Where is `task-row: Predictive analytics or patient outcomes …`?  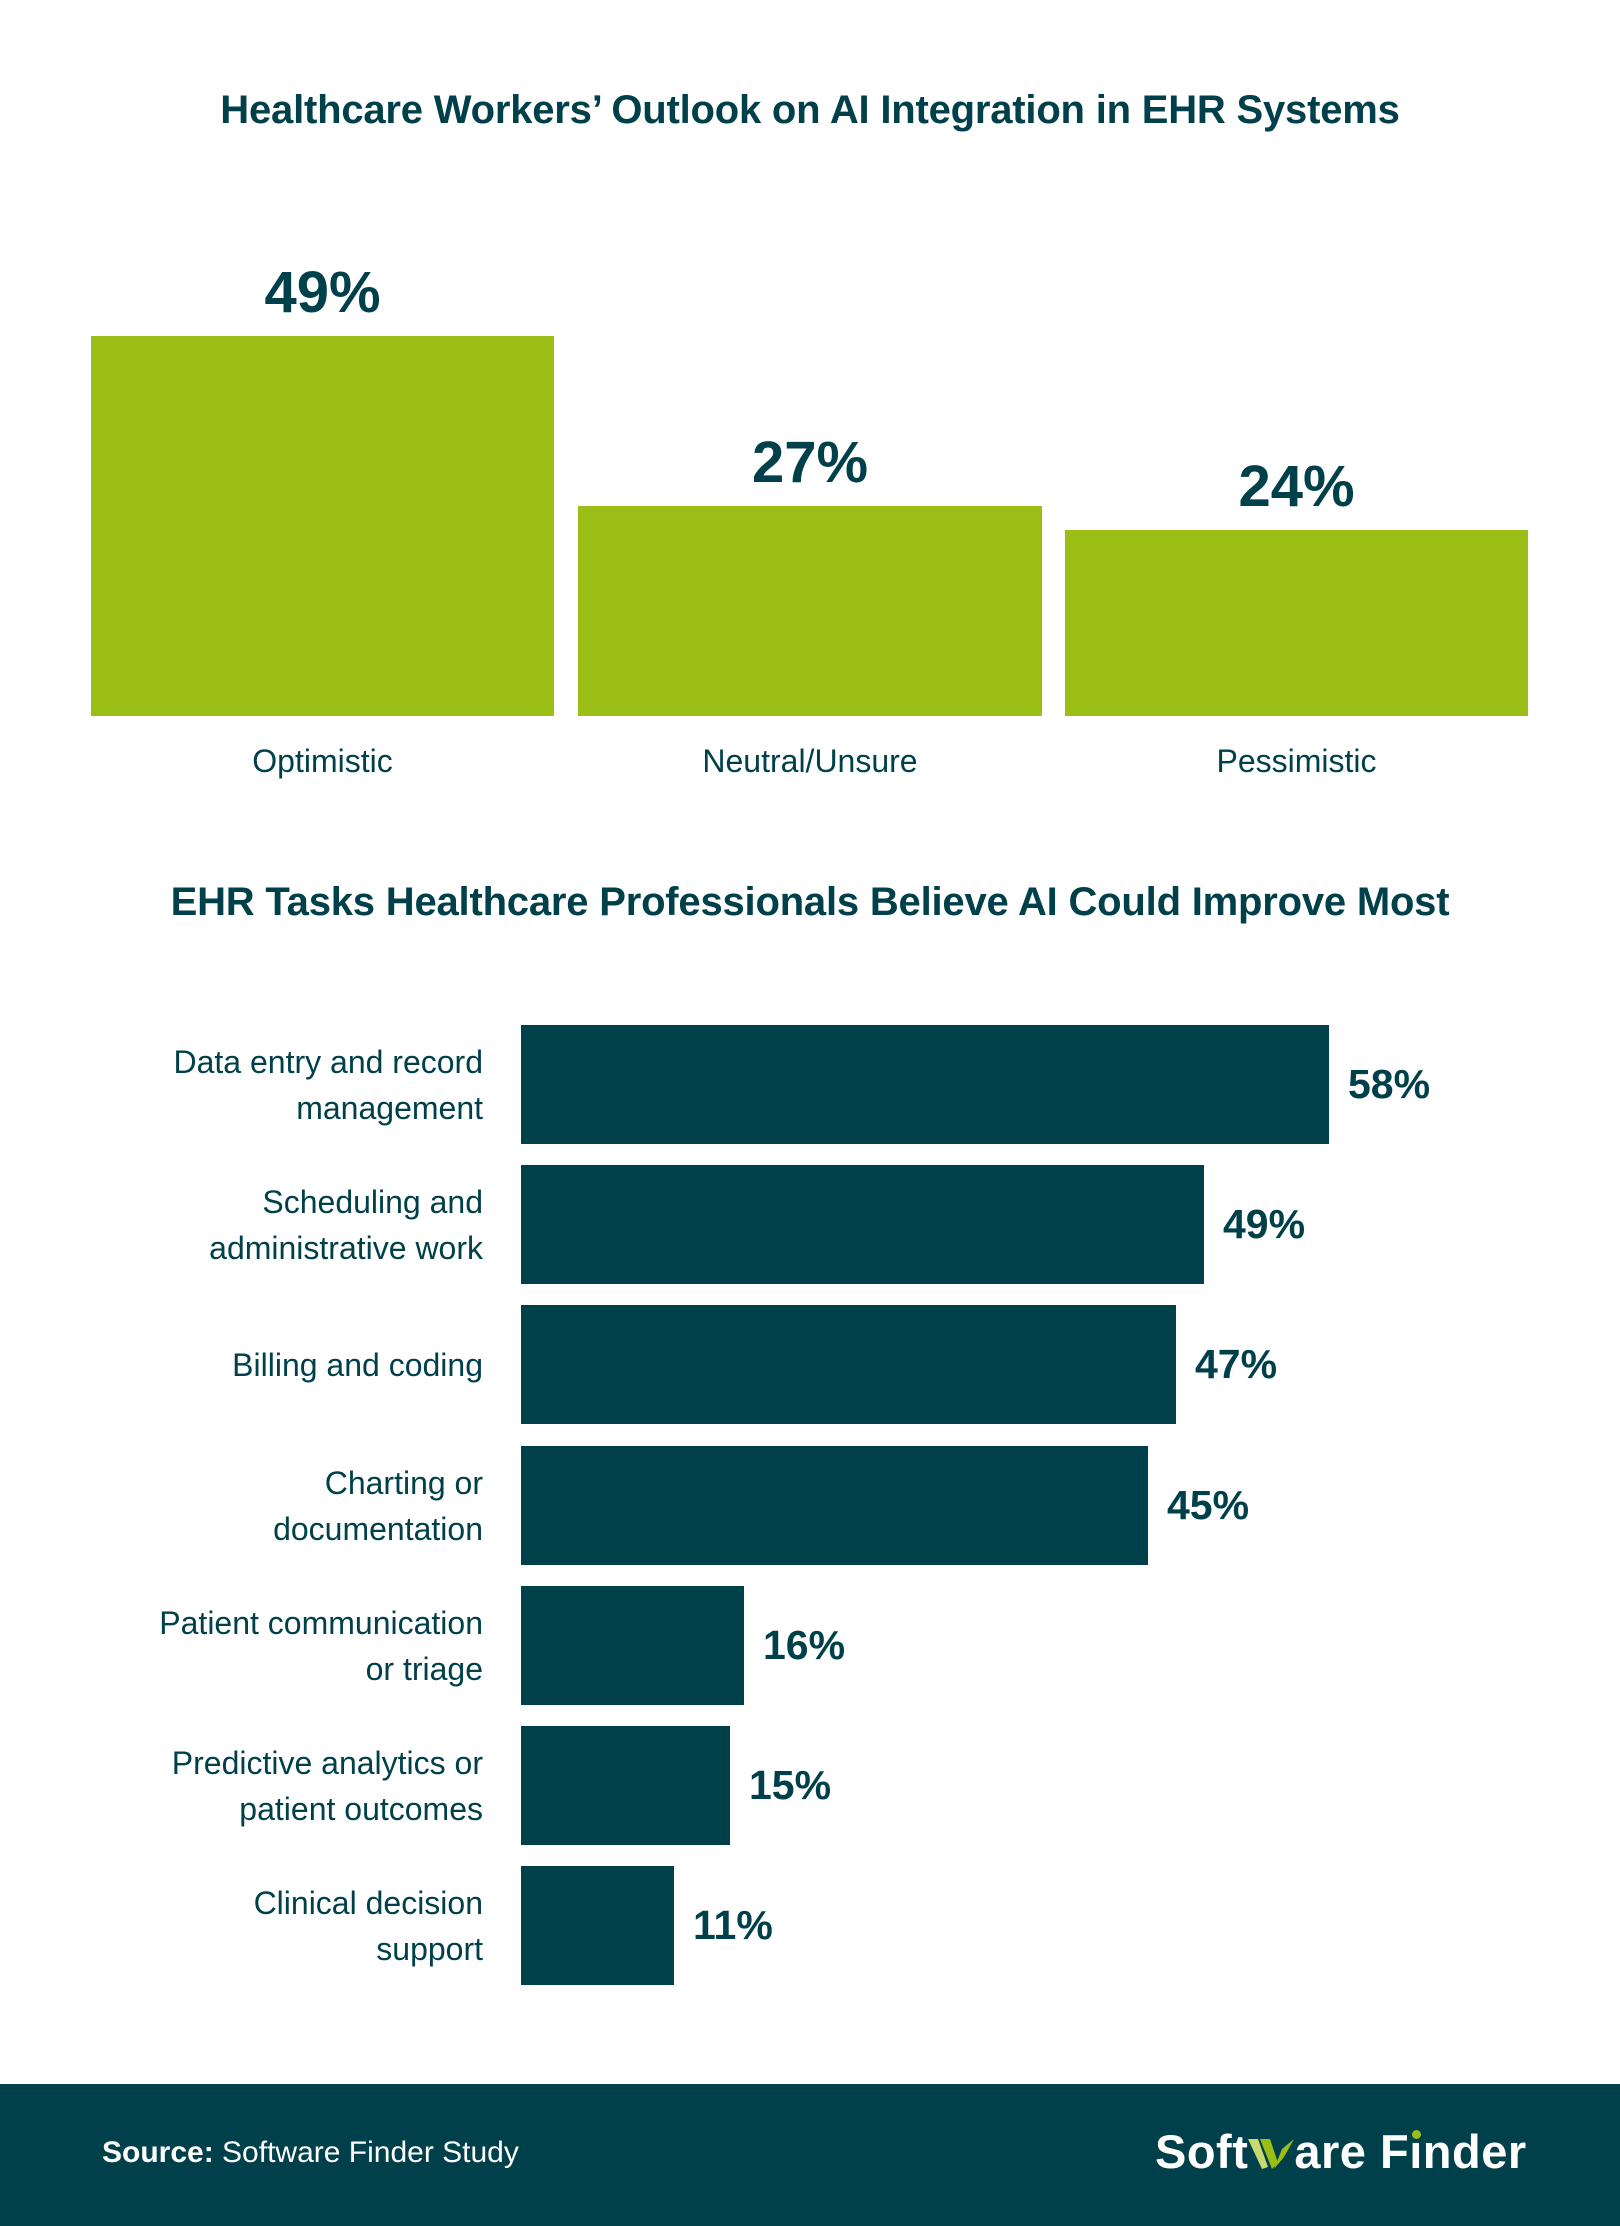 task-row: Predictive analytics or patient outcomes … is located at coordinates (810, 1785).